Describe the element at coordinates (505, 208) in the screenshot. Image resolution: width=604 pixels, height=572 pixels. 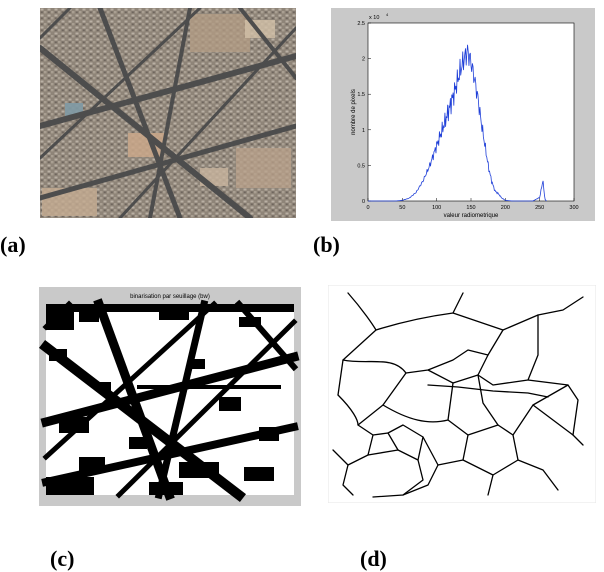
I see `x-tick-label: 200` at that location.